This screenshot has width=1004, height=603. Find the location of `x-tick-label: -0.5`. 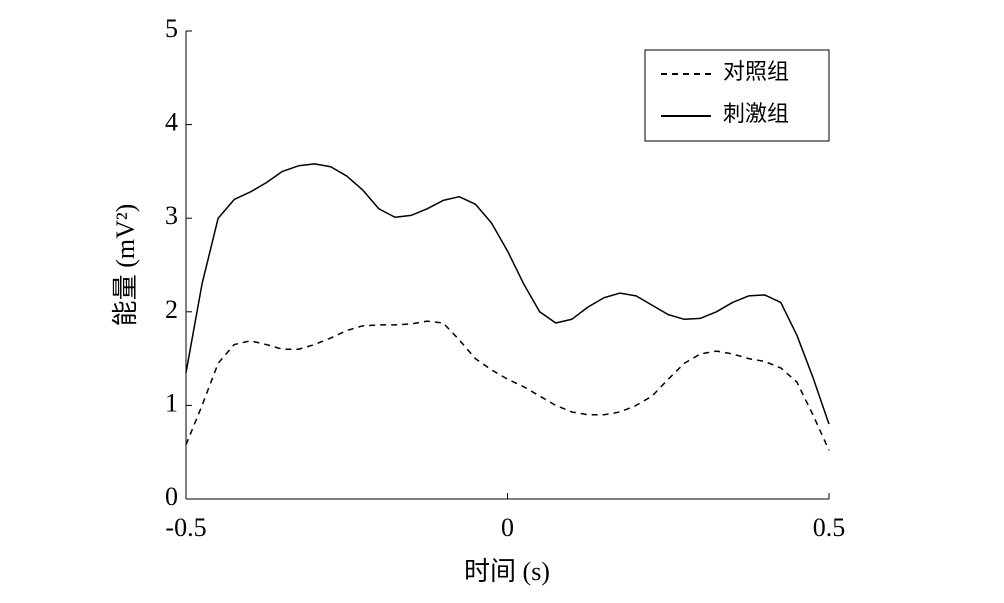

x-tick-label: -0.5 is located at coordinates (185, 527).